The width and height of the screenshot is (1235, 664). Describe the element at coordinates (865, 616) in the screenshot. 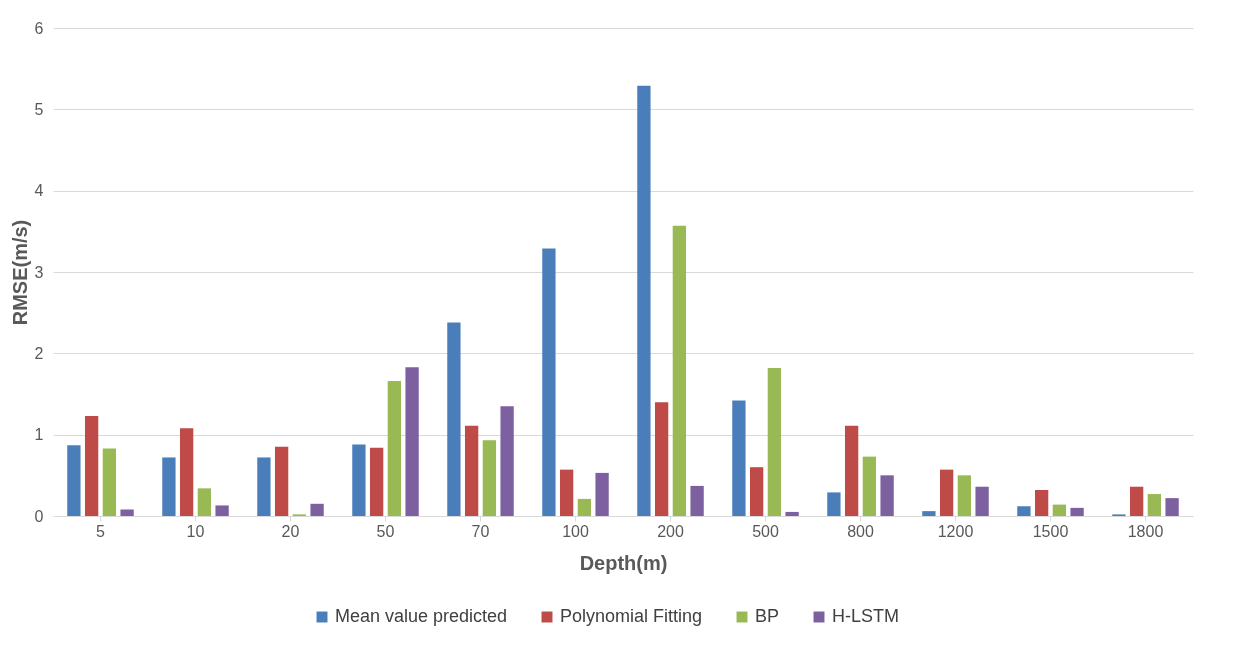

I see `legend-label: H-LSTM` at that location.